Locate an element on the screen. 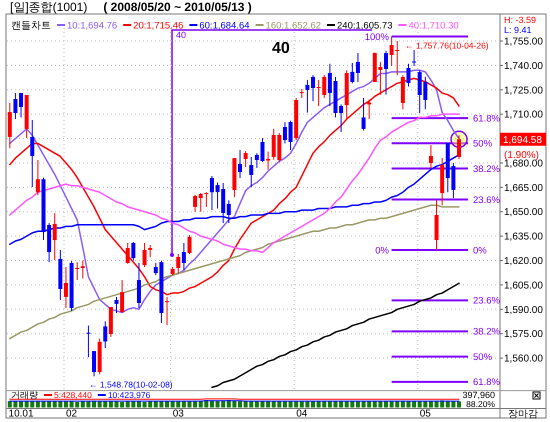 The image size is (550, 422). text: 1,694.58 is located at coordinates (522, 140).